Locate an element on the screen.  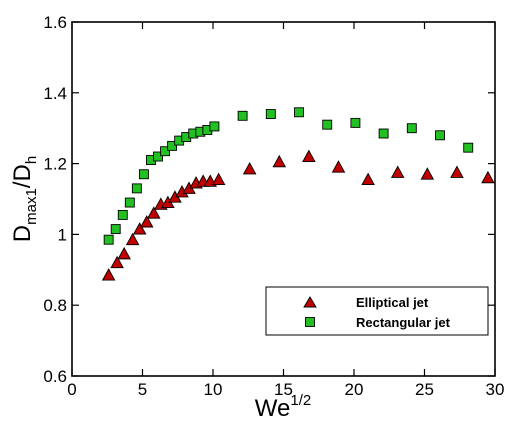
y-axis-title: Dmax1/Dh is located at coordinates (24, 199).